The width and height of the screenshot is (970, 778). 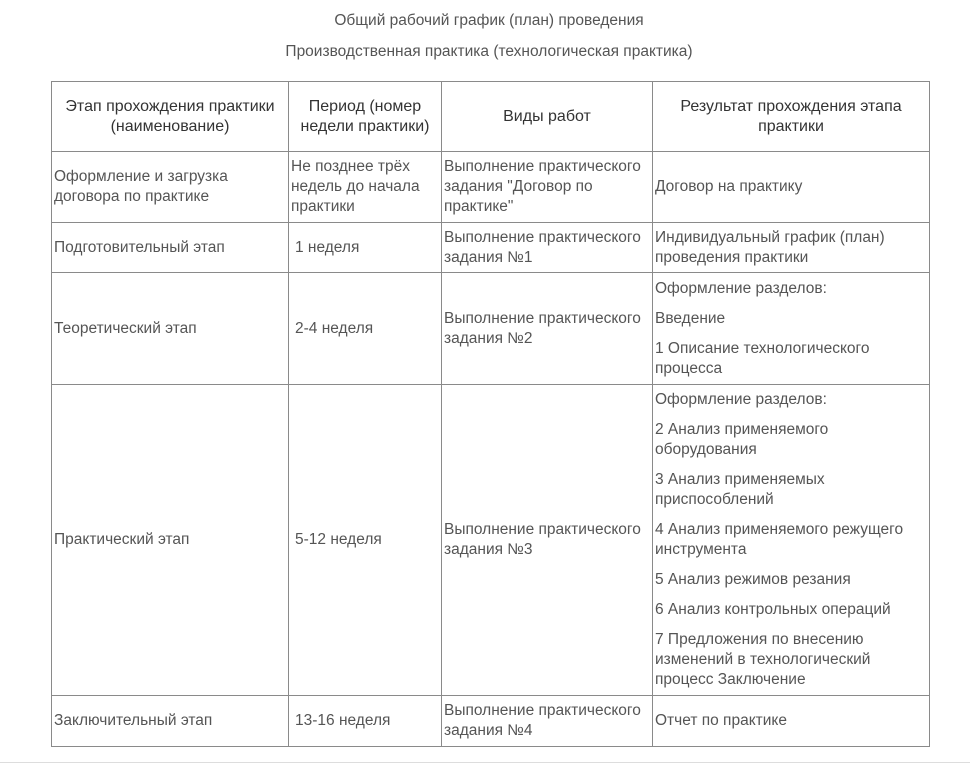 What do you see at coordinates (791, 116) in the screenshot?
I see `header-result: Результат прохождения этапа практики` at bounding box center [791, 116].